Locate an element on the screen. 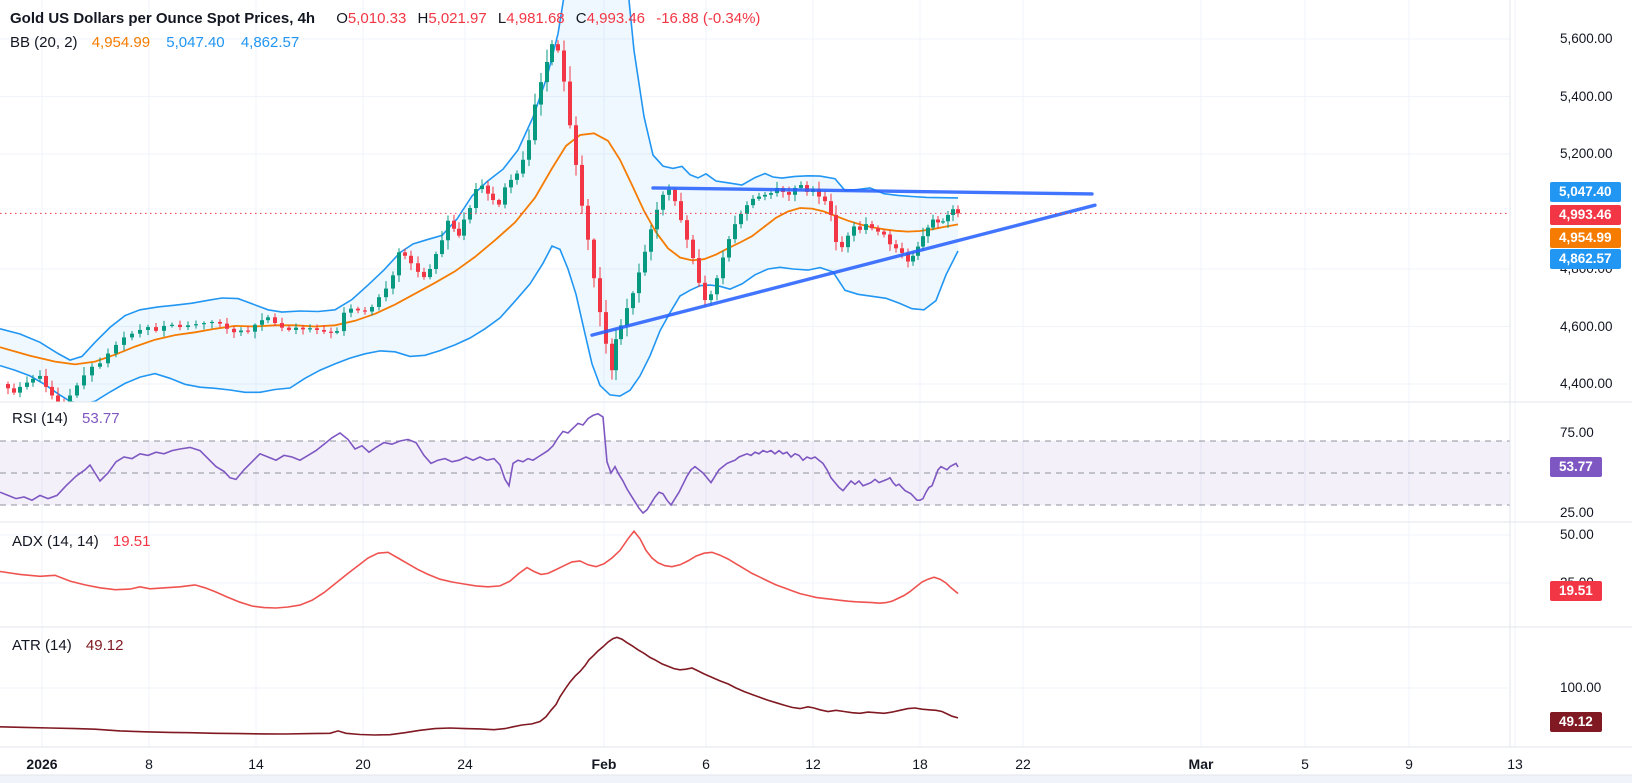 This screenshot has height=783, width=1632. time-tick-label: Mar is located at coordinates (1201, 764).